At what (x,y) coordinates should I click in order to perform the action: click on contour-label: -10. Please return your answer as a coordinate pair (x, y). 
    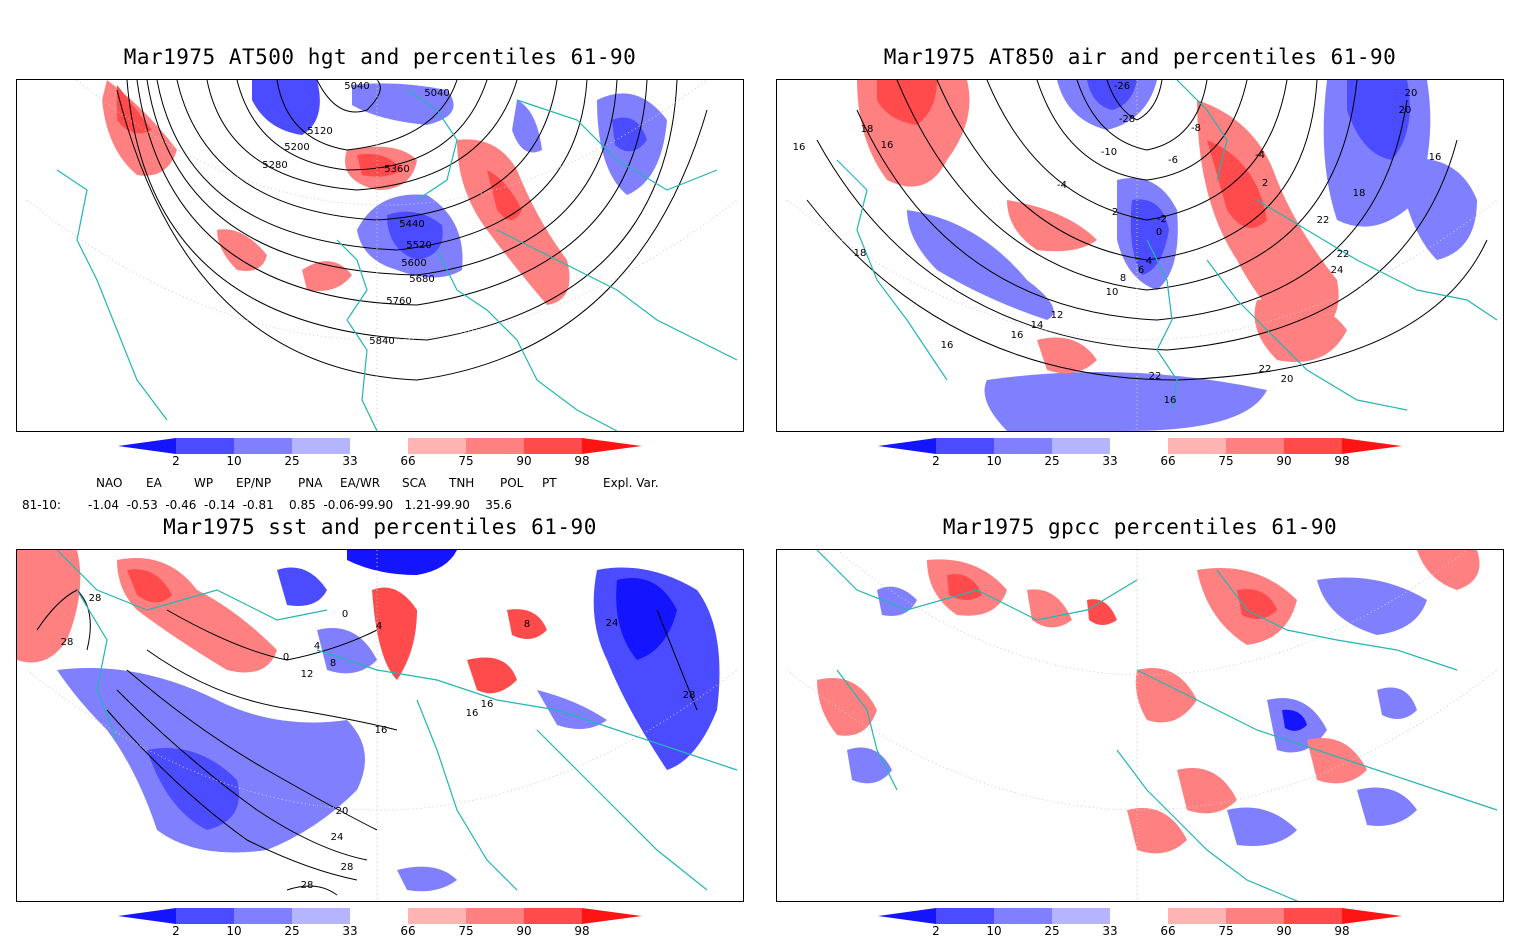
    Looking at the image, I should click on (1109, 152).